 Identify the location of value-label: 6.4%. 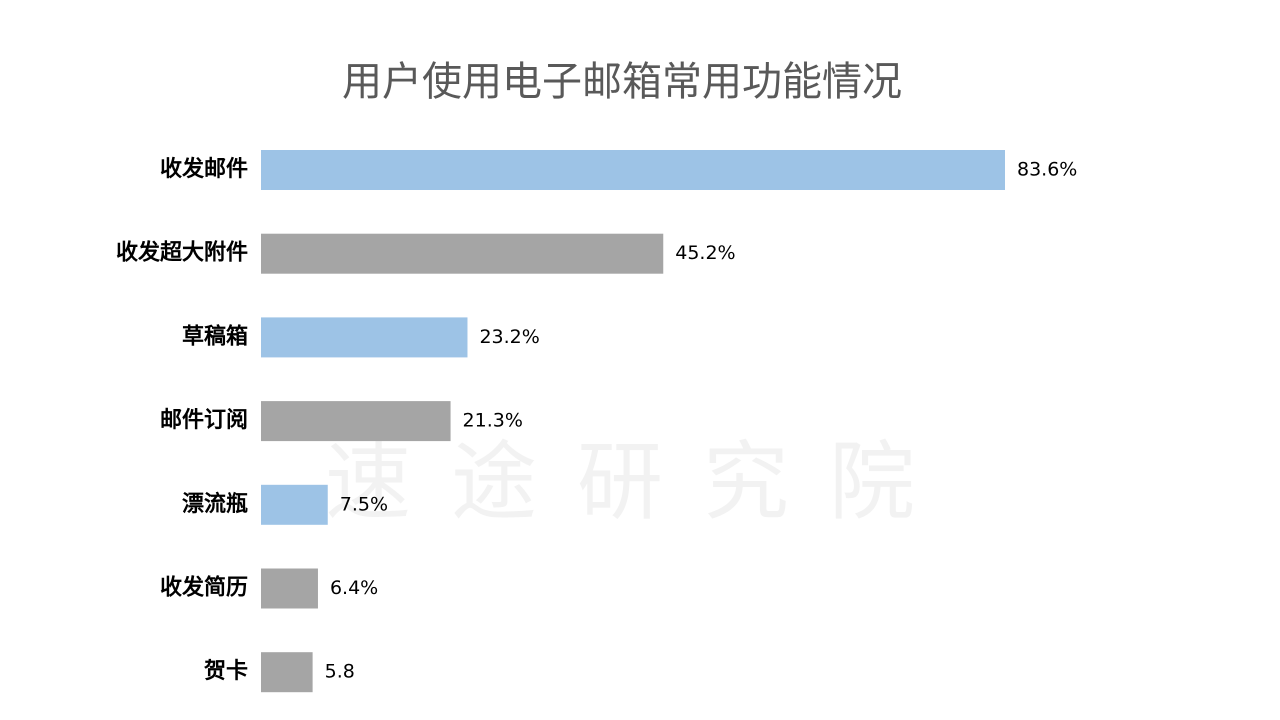
(354, 588).